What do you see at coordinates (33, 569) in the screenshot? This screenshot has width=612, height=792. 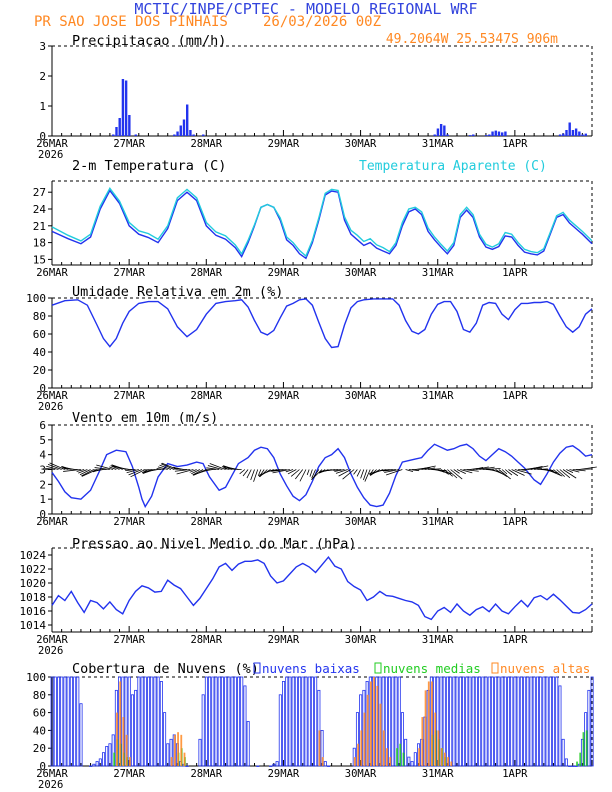 I see `y-tick-label: 1022` at bounding box center [33, 569].